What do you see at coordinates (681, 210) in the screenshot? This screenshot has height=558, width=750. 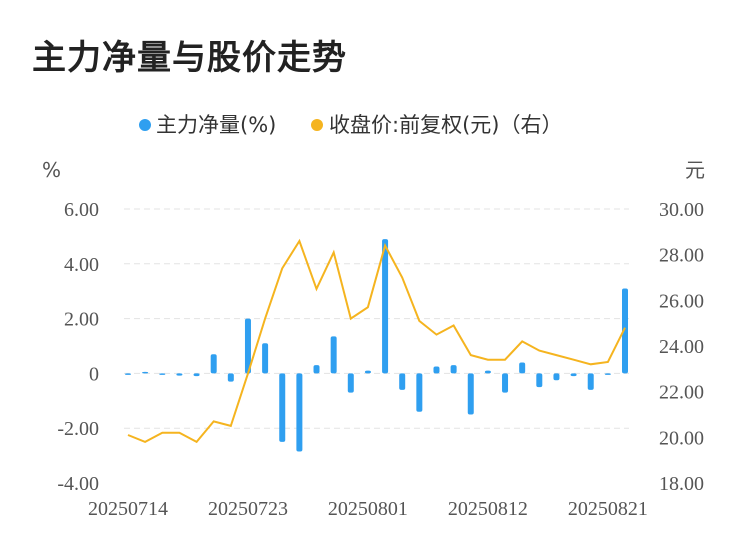 I see `right-tick-label: 30.00` at bounding box center [681, 210].